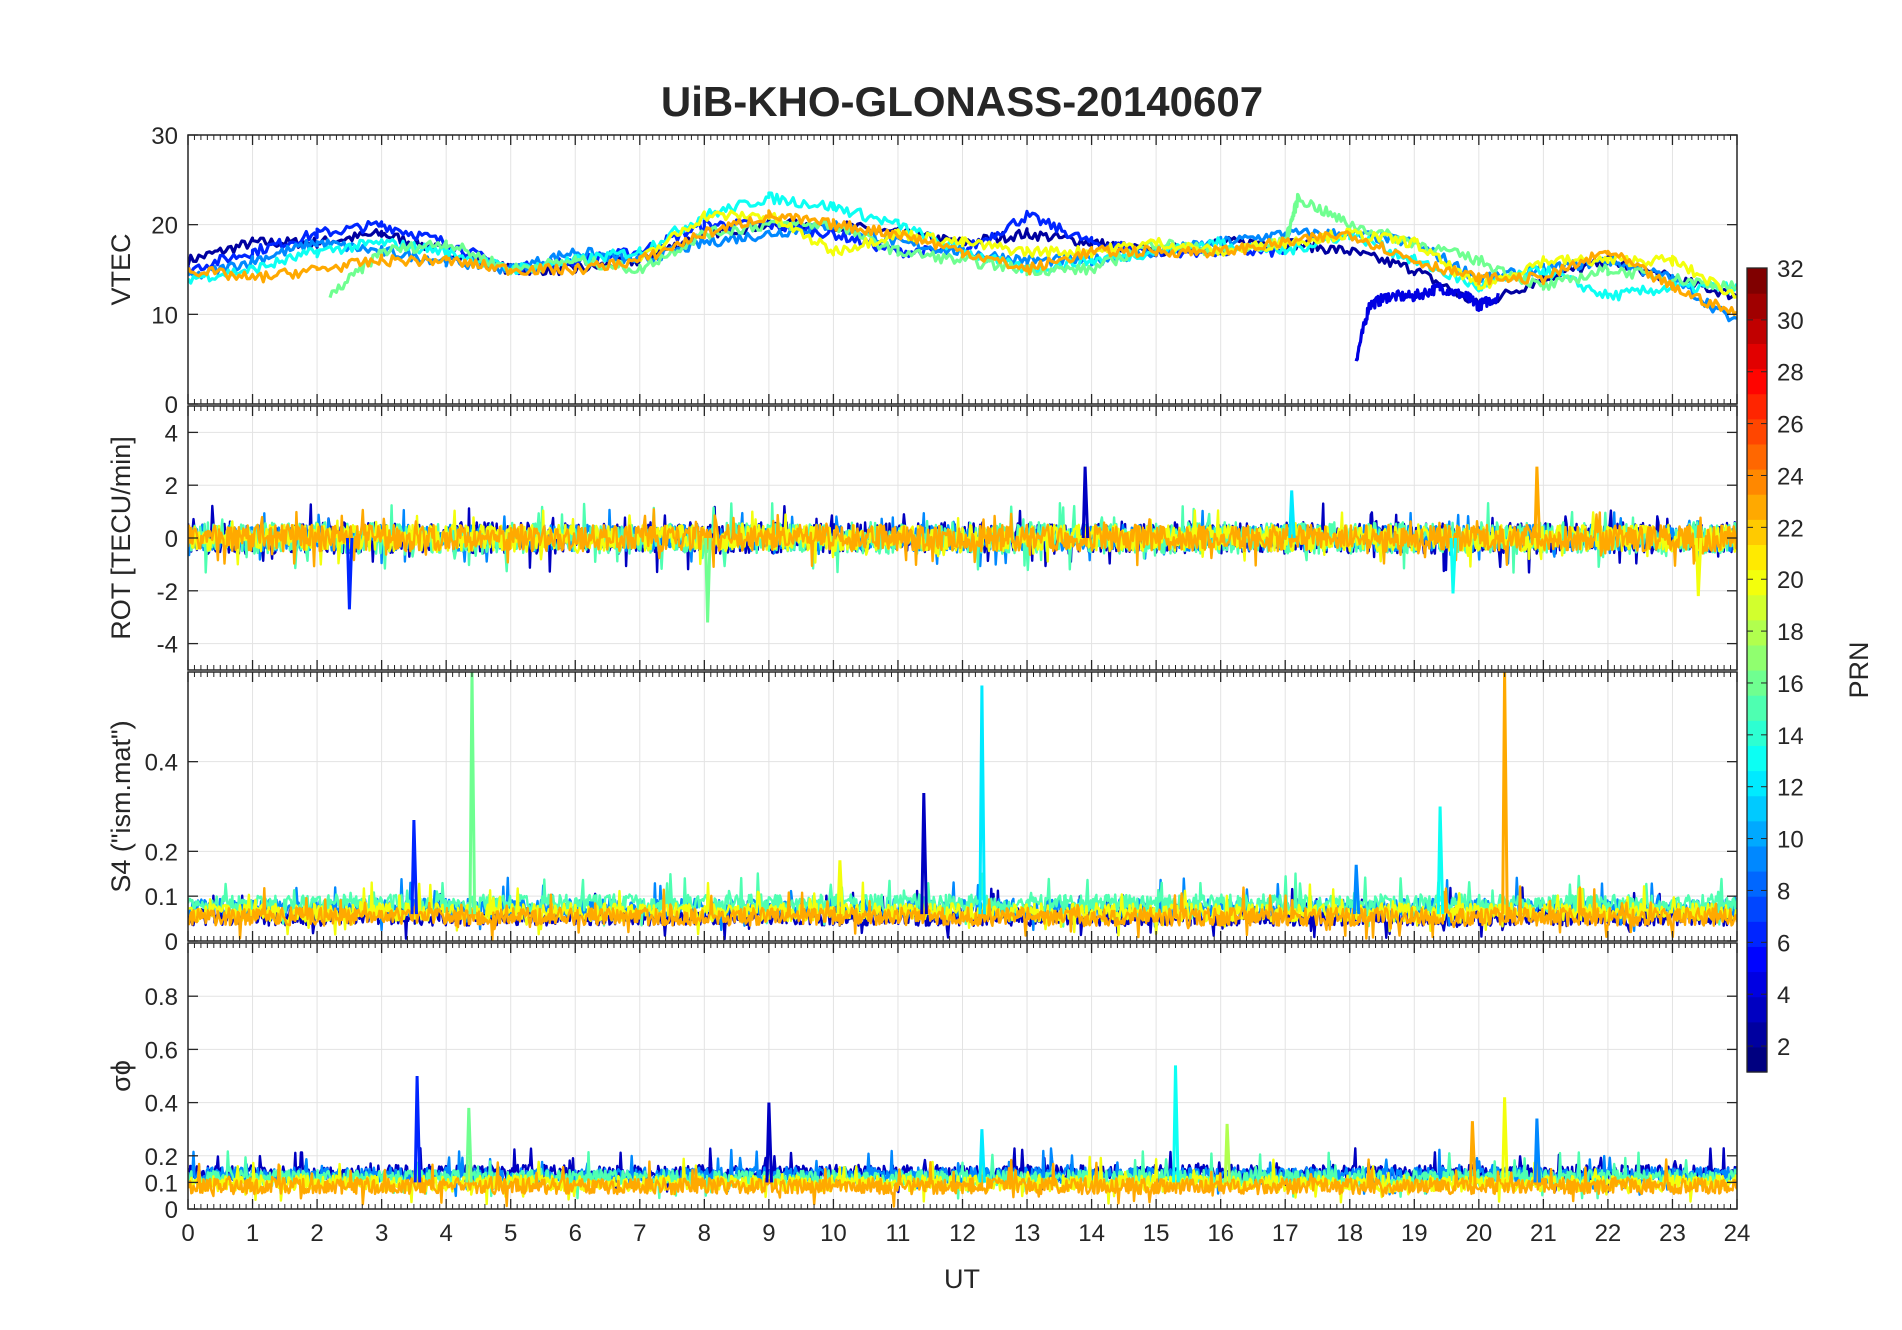 The height and width of the screenshot is (1330, 1902). What do you see at coordinates (164, 315) in the screenshot?
I see `y-tick-label: 10` at bounding box center [164, 315].